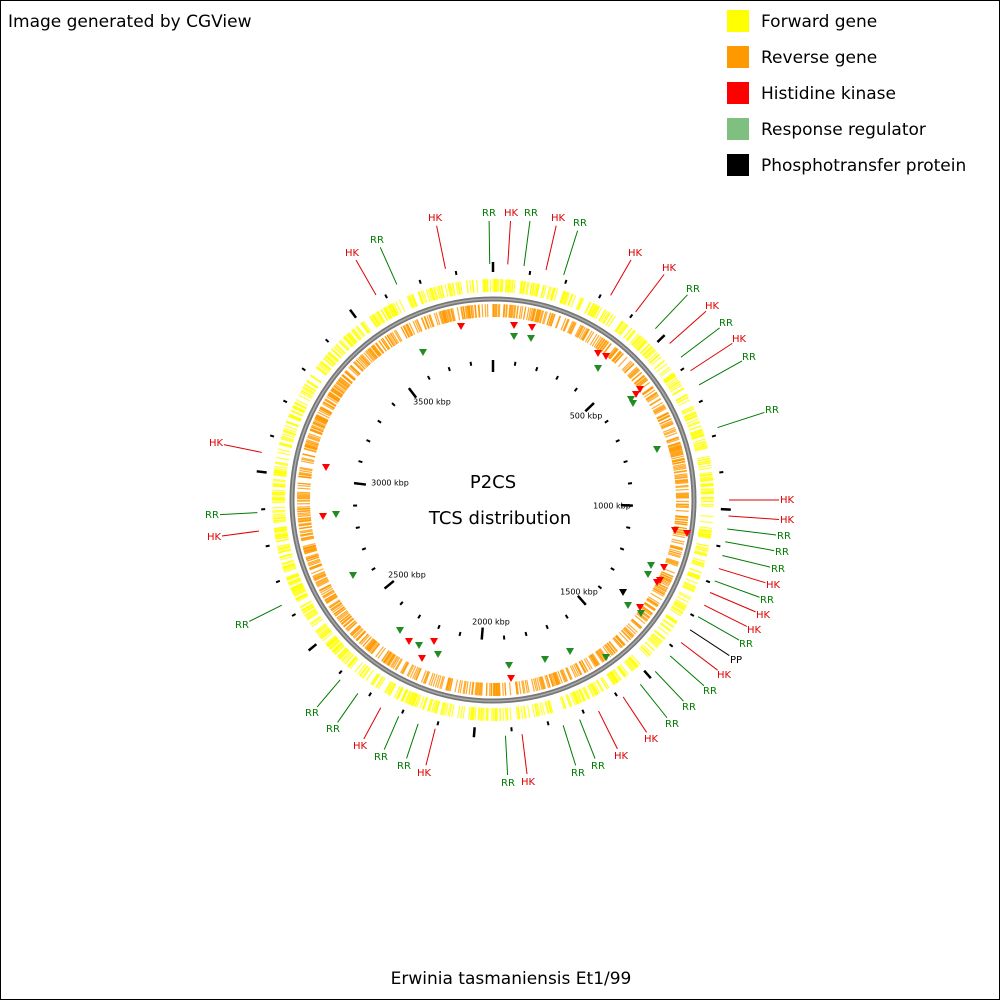 The width and height of the screenshot is (1000, 1000). I want to click on legend-swatch, so click(738, 129).